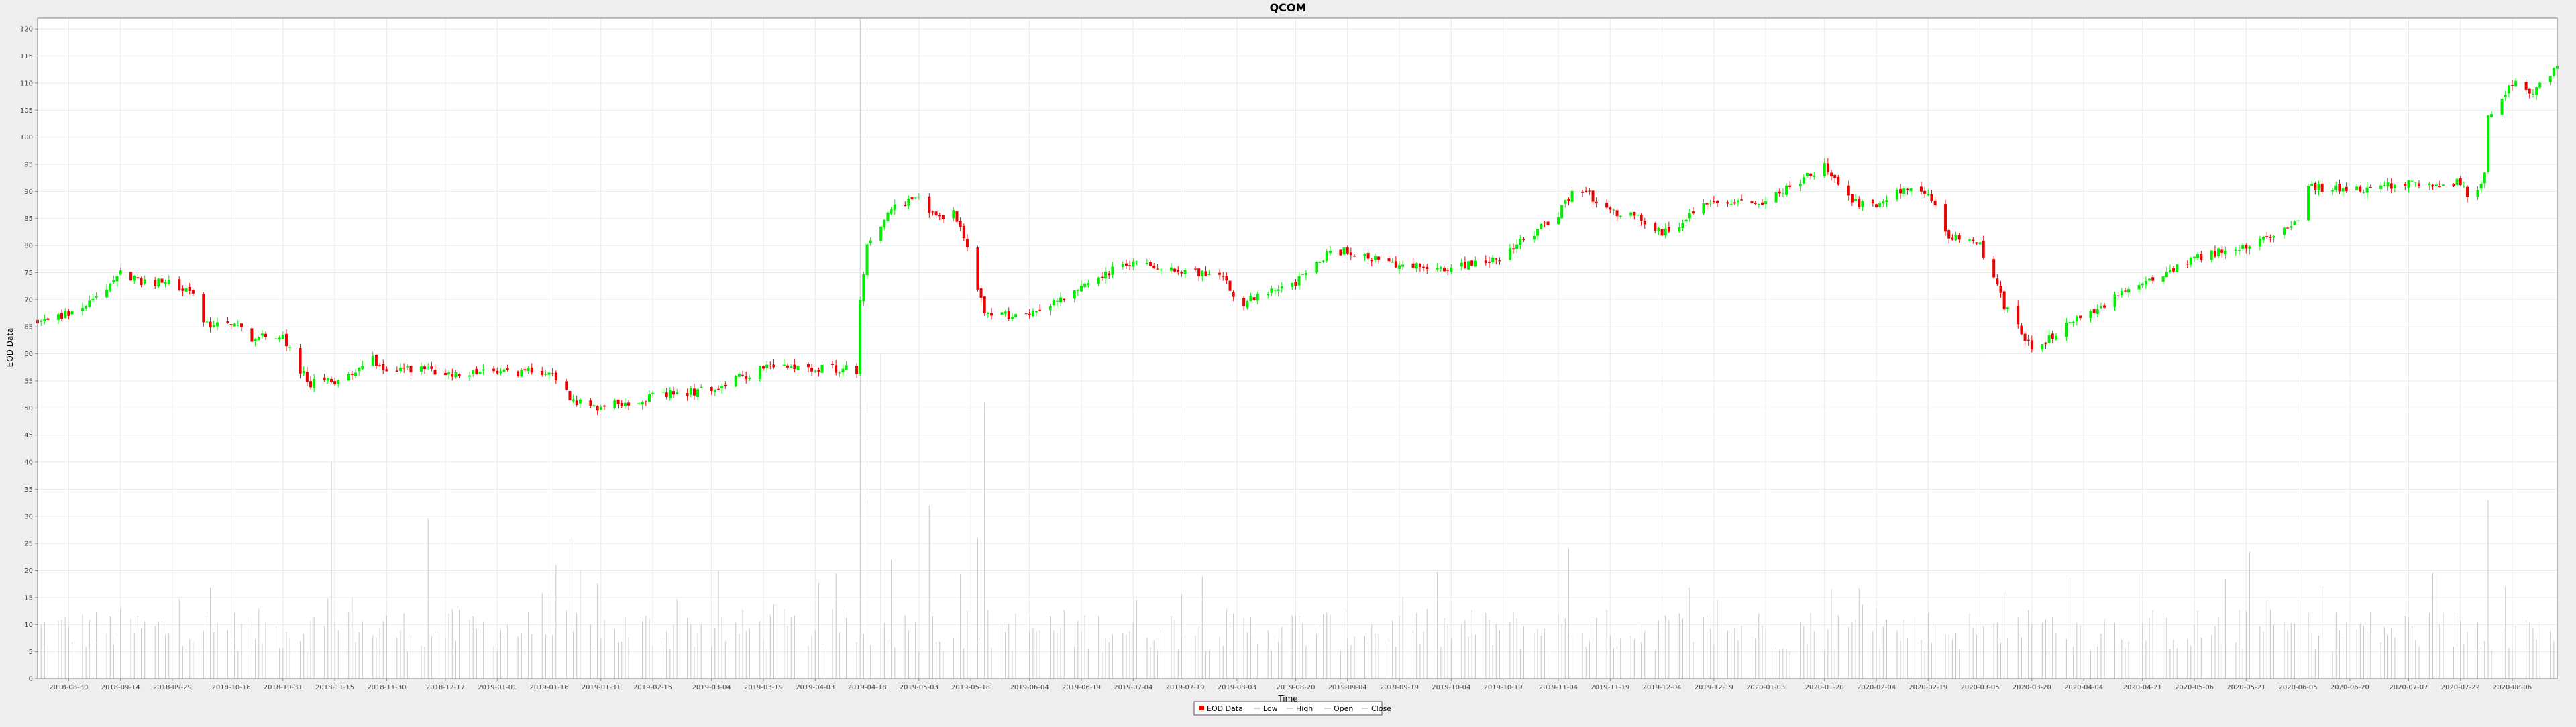  Describe the element at coordinates (970, 687) in the screenshot. I see `x-tick-label: 2019-05-18` at that location.